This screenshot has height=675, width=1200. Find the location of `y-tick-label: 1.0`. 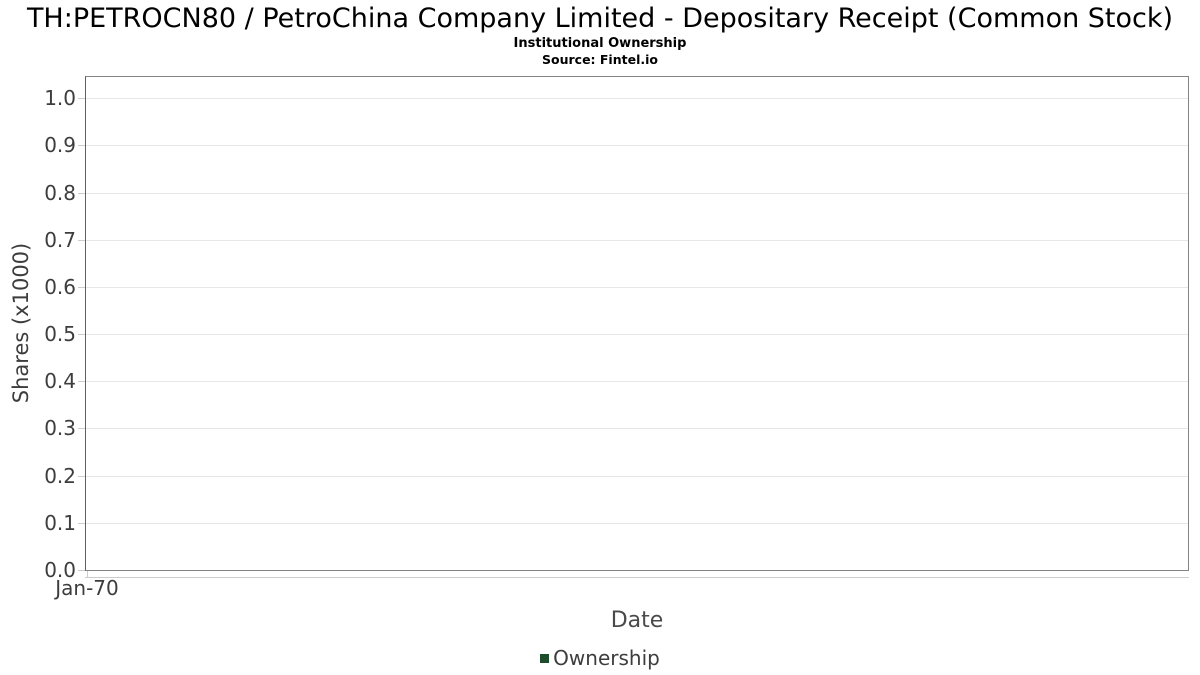

y-tick-label: 1.0 is located at coordinates (60, 98).